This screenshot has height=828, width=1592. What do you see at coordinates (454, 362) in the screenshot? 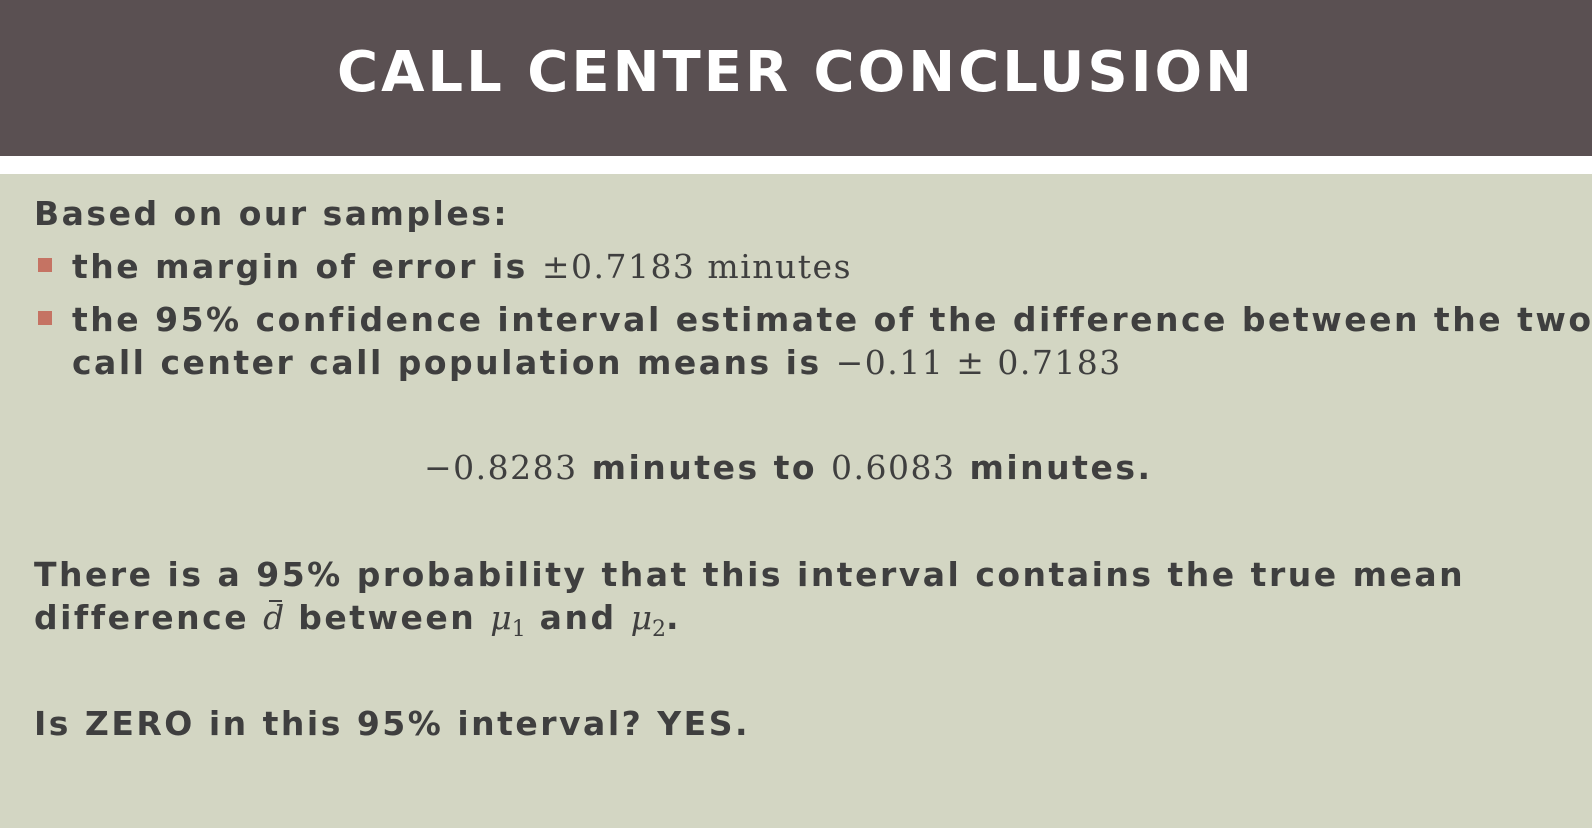
I see `bullet-2-text: call center call population means is` at bounding box center [454, 362].